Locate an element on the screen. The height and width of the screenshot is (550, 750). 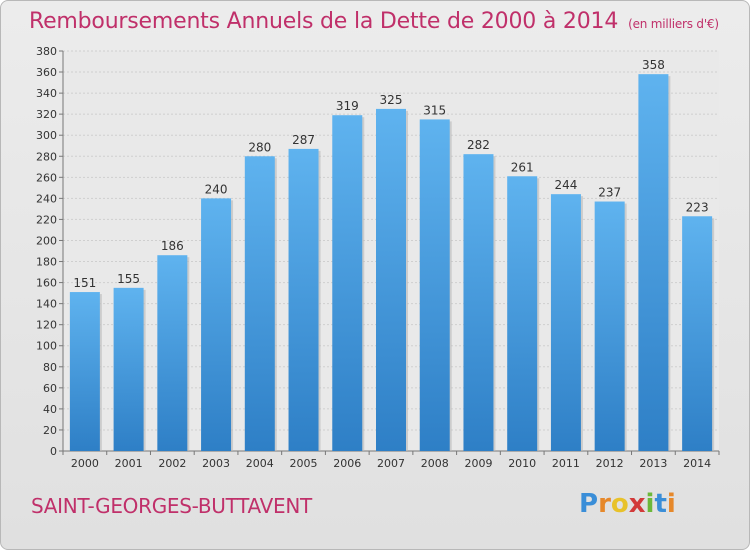
bar-2004 is located at coordinates (259, 303).